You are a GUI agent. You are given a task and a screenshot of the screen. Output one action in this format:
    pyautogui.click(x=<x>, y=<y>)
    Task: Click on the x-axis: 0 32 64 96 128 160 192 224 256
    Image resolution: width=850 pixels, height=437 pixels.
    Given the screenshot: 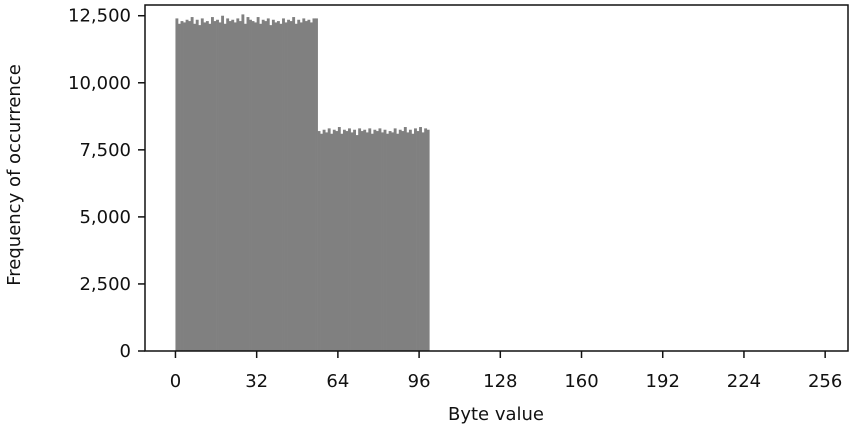 What is the action you would take?
    pyautogui.click(x=506, y=371)
    